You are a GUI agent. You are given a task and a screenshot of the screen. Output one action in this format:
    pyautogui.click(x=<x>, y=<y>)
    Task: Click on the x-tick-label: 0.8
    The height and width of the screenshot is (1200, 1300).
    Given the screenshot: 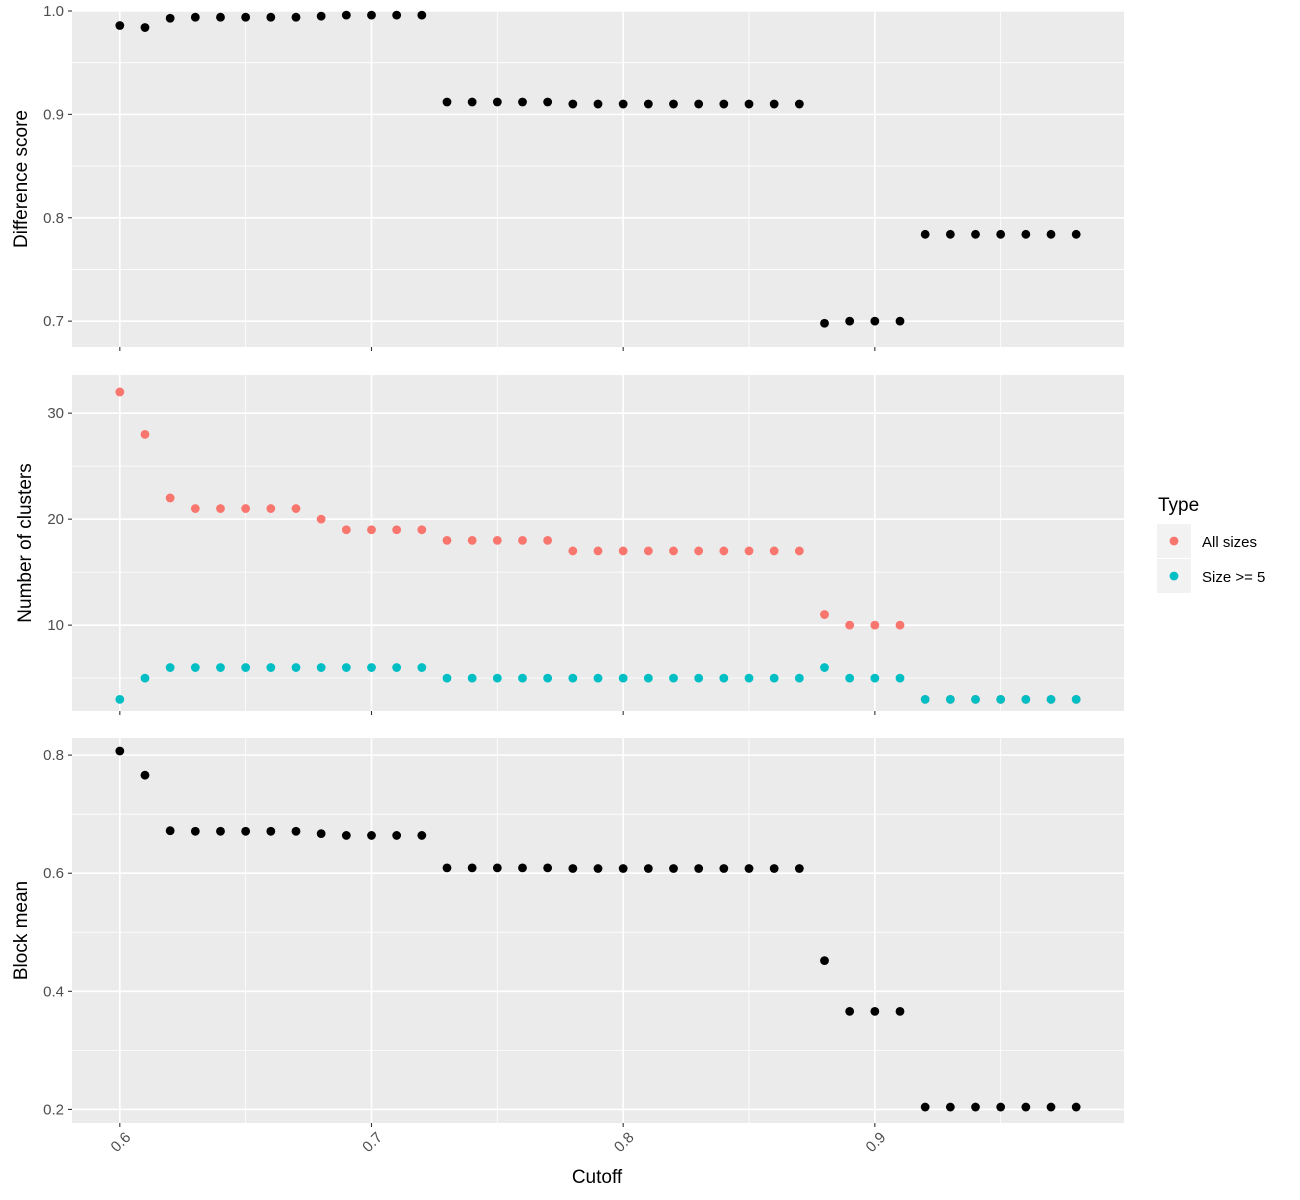 What is the action you would take?
    pyautogui.click(x=624, y=1142)
    